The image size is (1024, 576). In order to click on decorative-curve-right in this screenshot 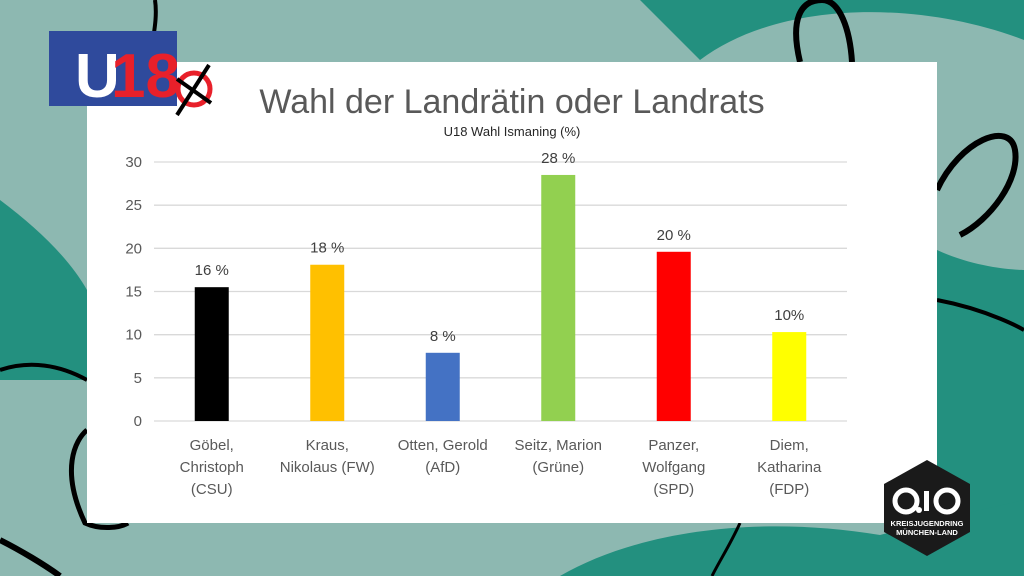, I will do `click(980, 315)`.